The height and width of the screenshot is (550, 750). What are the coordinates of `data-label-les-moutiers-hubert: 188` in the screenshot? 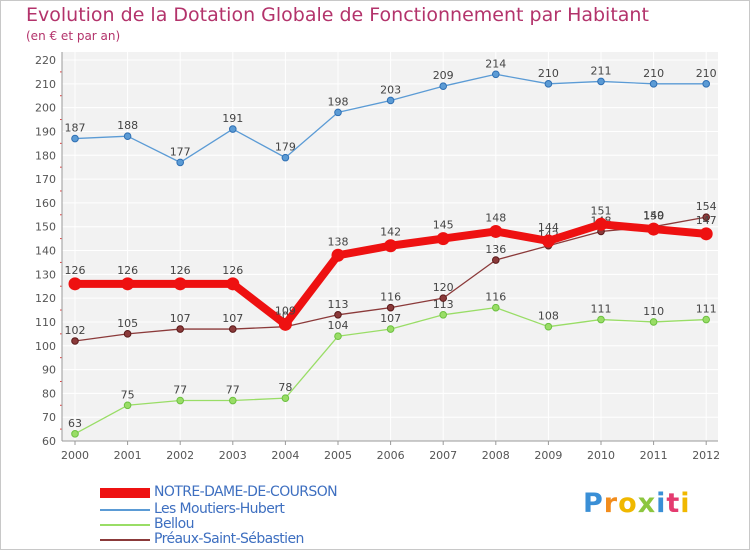 It's located at (127, 125).